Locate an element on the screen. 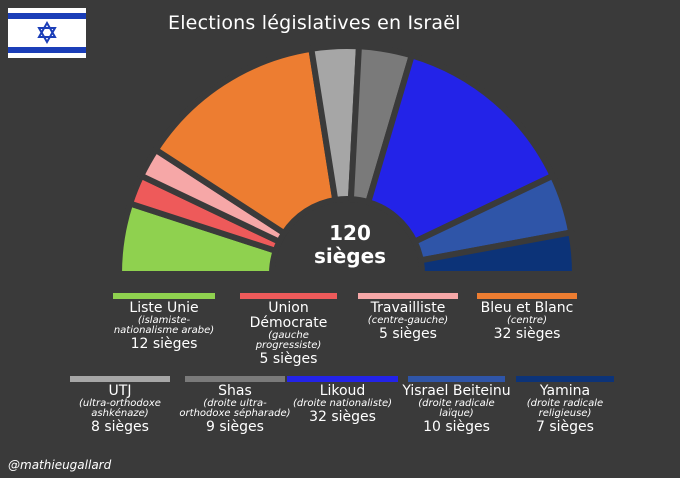 The height and width of the screenshot is (478, 680). legend-party-name: UTJ is located at coordinates (120, 391).